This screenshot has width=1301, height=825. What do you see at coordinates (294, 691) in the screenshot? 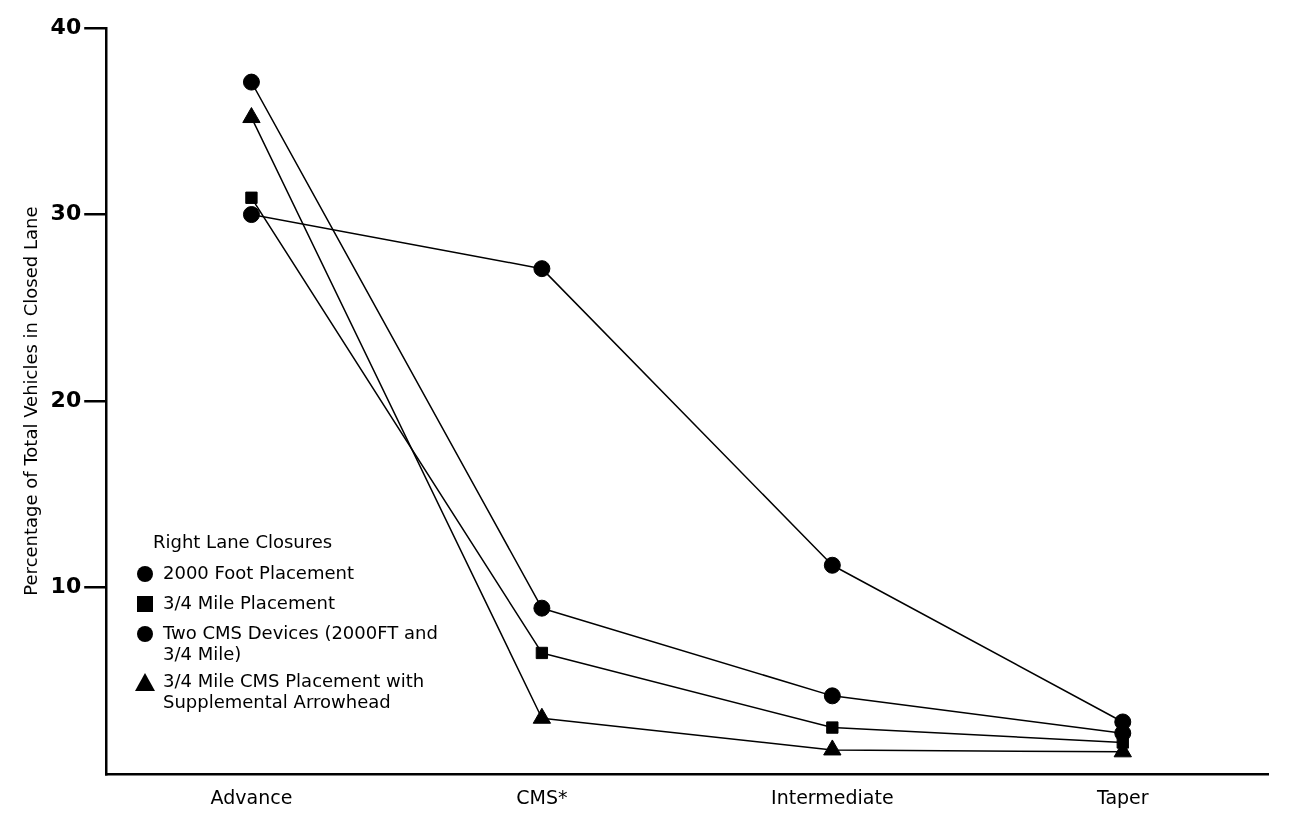
I see `legend-label: 3/4 Mile CMS Placement with Supplemental Arrowhead` at bounding box center [294, 691].